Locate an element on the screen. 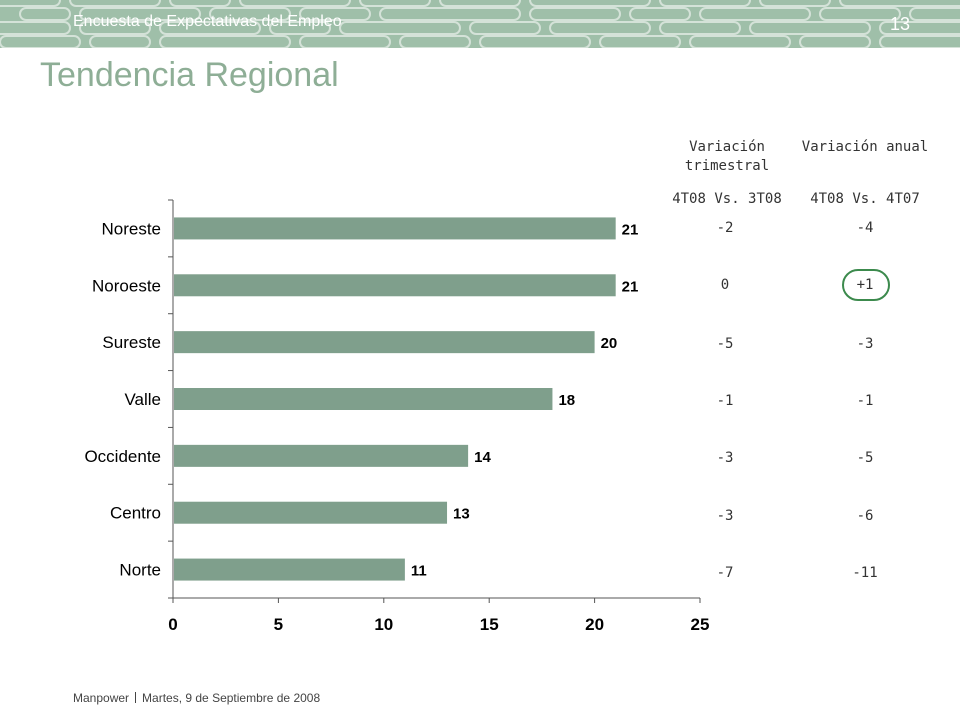  data-label: 11 is located at coordinates (419, 571).